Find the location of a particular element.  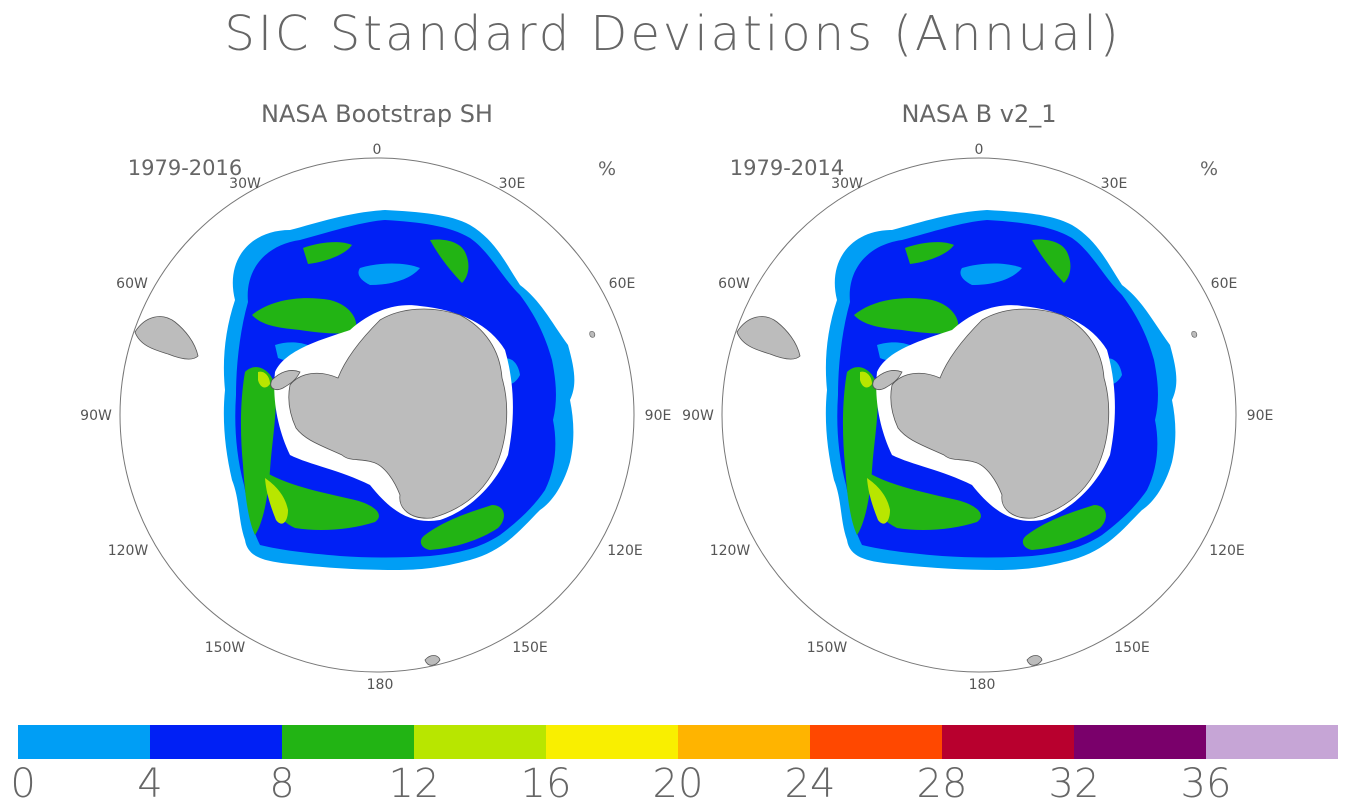

colorbar-tick-label: 16 is located at coordinates (546, 784).